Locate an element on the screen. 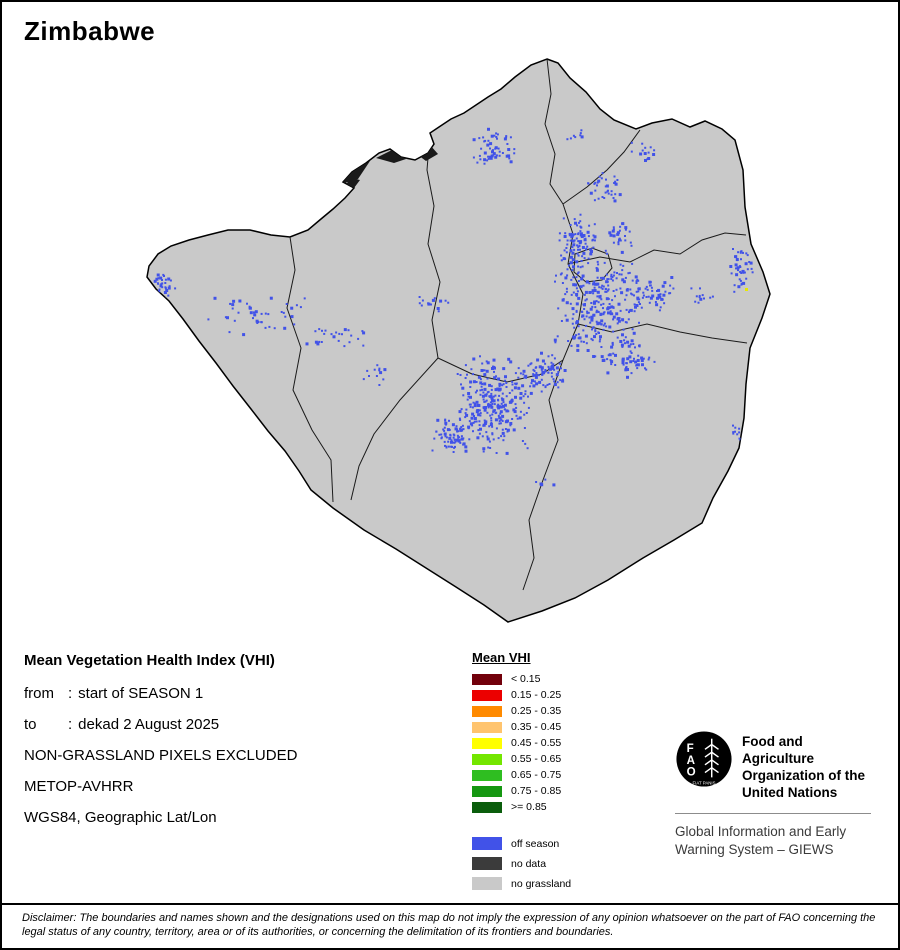 The height and width of the screenshot is (950, 900). info-heading: Mean Vegetation Health Index (VHI) is located at coordinates (149, 660).